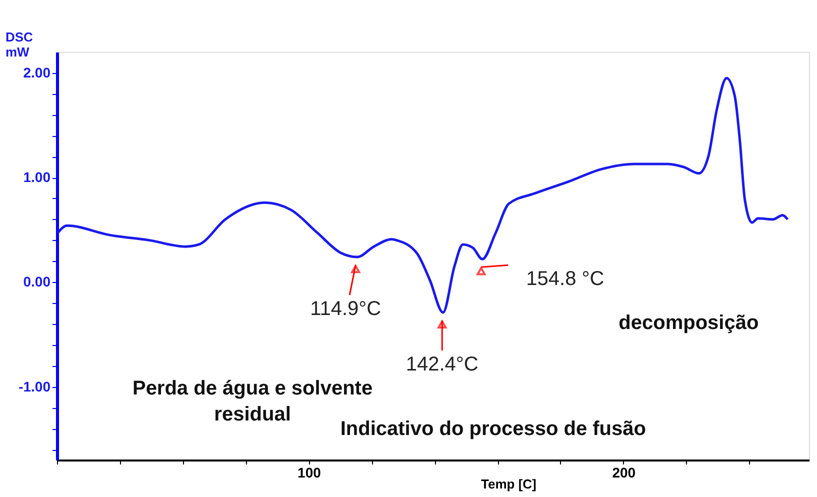  What do you see at coordinates (37, 282) in the screenshot?
I see `y-tick-label: 0.00` at bounding box center [37, 282].